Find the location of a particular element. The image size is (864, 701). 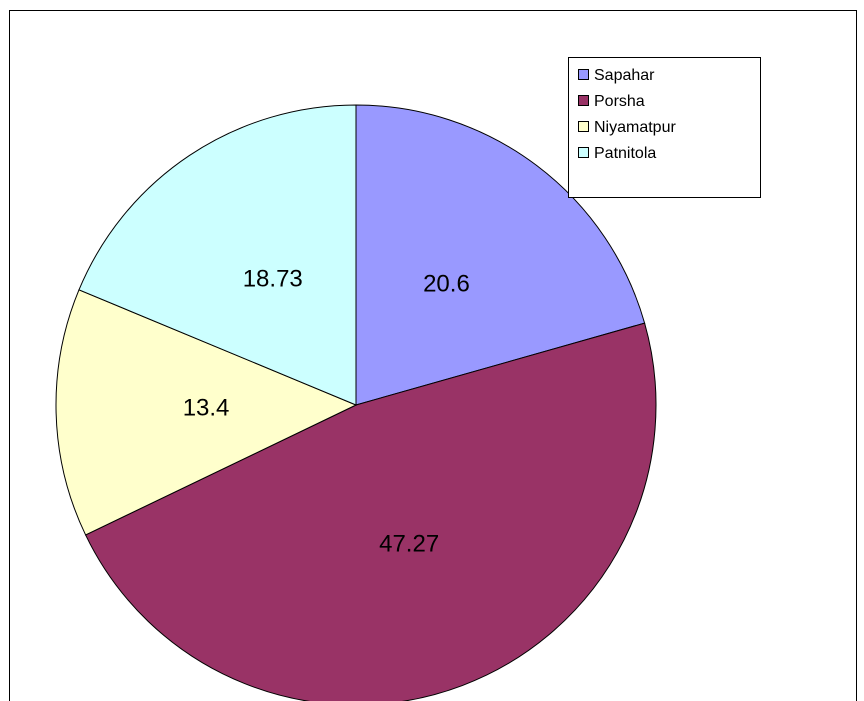

legend-box is located at coordinates (664, 127).